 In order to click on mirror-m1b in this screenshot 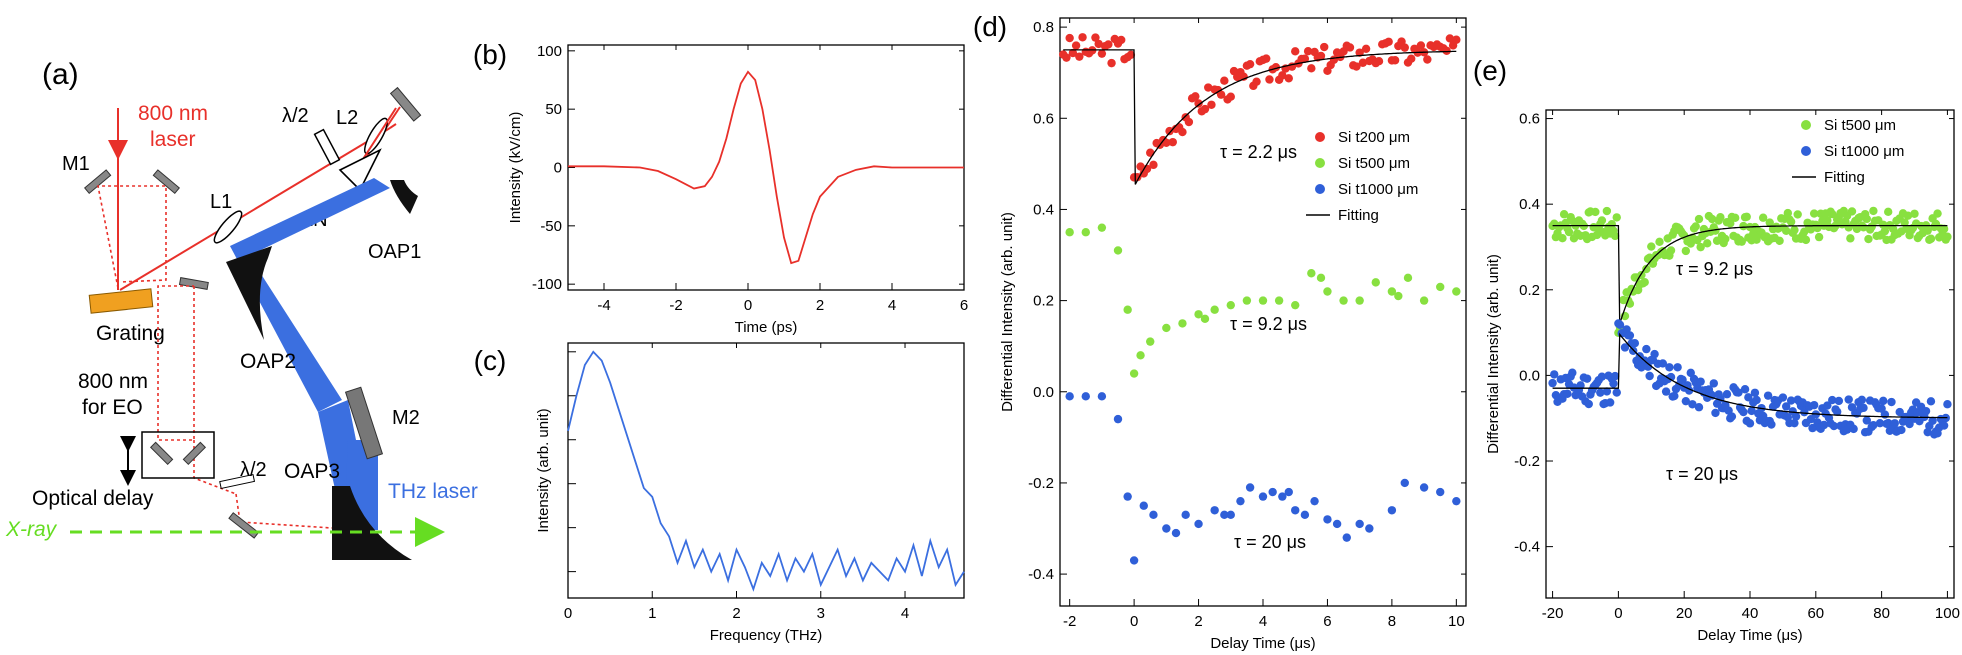, I will do `click(166, 182)`.